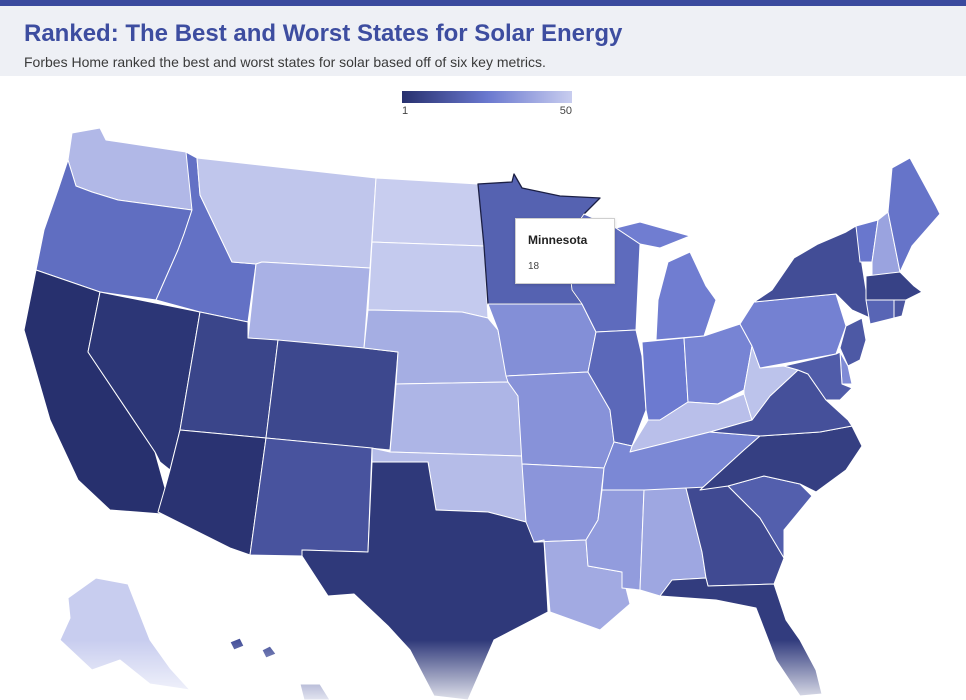  Describe the element at coordinates (894, 286) in the screenshot. I see `state-massachusetts` at that location.